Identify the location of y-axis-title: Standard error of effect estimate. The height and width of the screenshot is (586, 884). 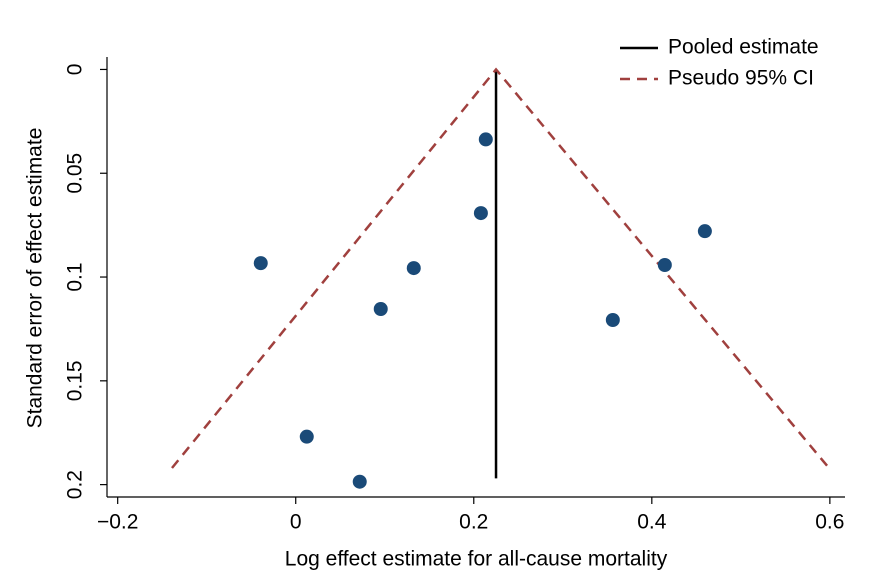
(35, 278).